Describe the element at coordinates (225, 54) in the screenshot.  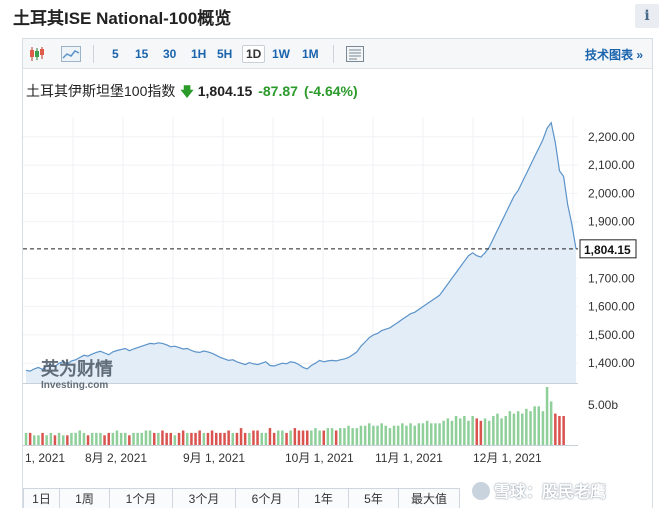
I see `range-5h: 5H` at that location.